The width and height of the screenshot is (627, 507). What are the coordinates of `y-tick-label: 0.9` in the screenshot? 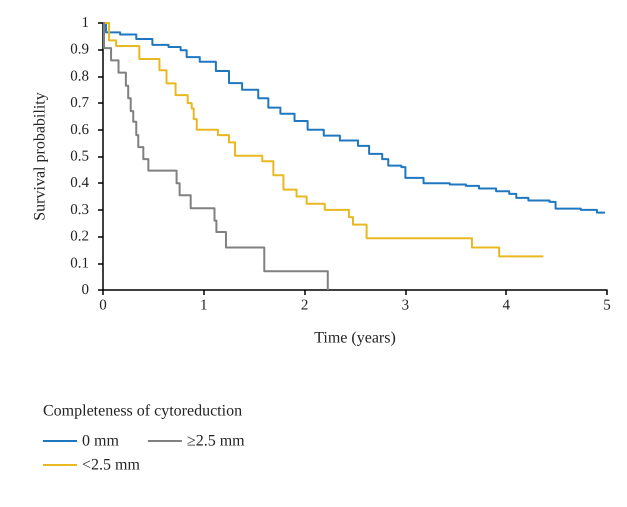 It's located at (79, 50).